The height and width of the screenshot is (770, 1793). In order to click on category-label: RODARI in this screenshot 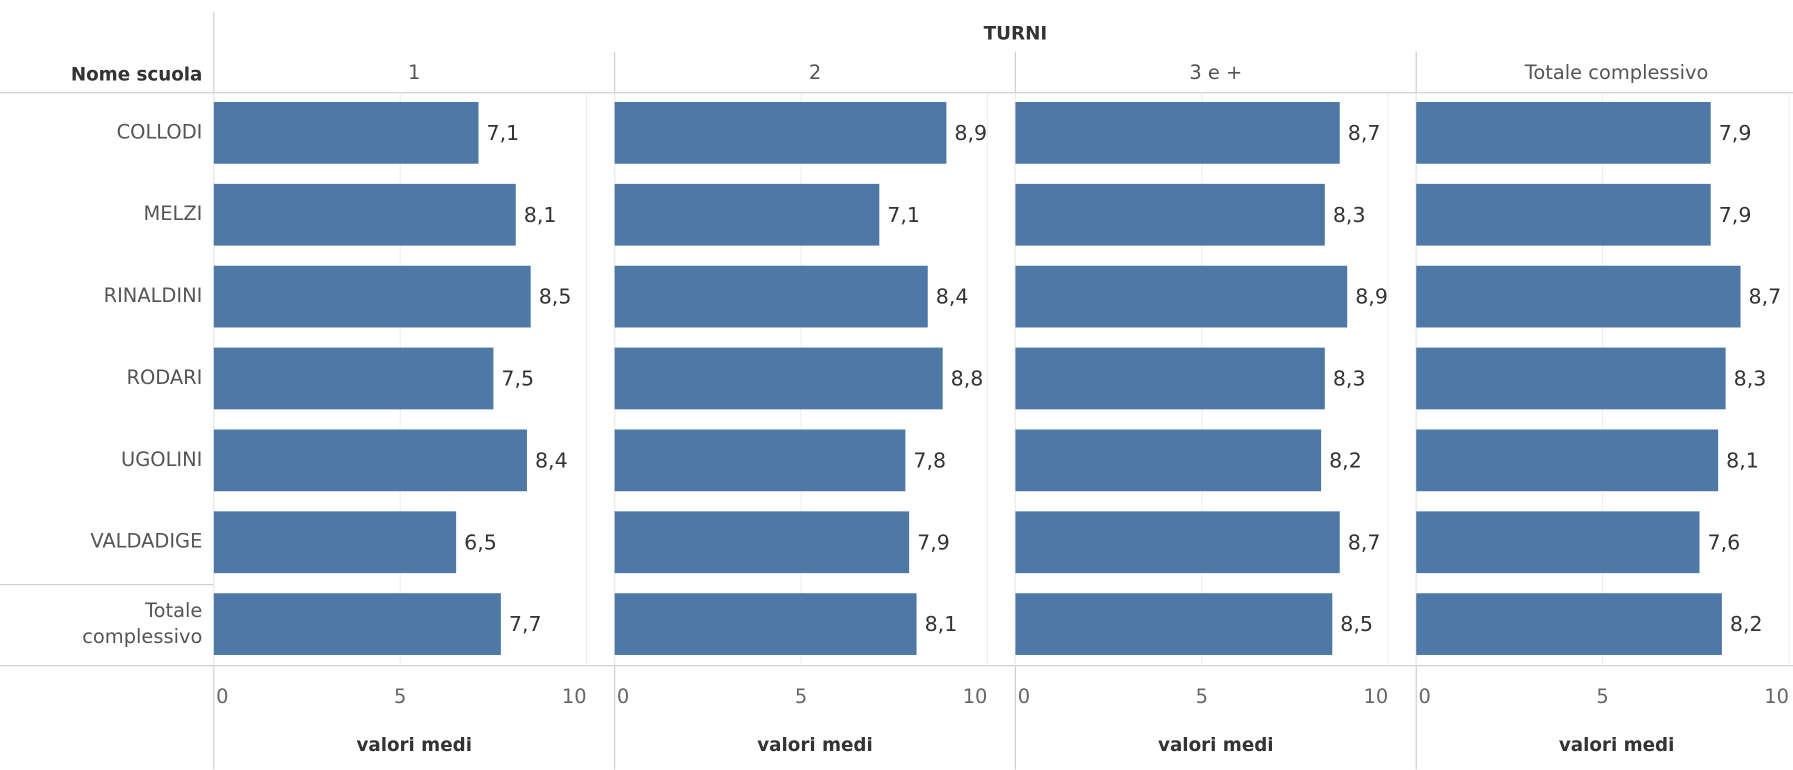, I will do `click(164, 377)`.